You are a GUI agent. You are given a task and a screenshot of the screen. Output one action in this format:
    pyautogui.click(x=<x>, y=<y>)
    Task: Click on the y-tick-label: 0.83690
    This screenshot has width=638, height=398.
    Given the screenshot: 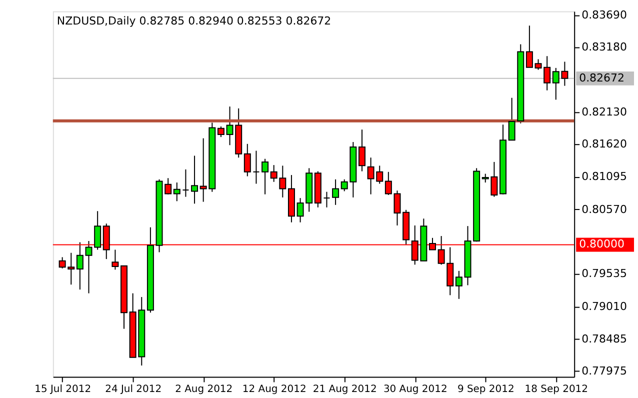 What is the action you would take?
    pyautogui.click(x=604, y=15)
    